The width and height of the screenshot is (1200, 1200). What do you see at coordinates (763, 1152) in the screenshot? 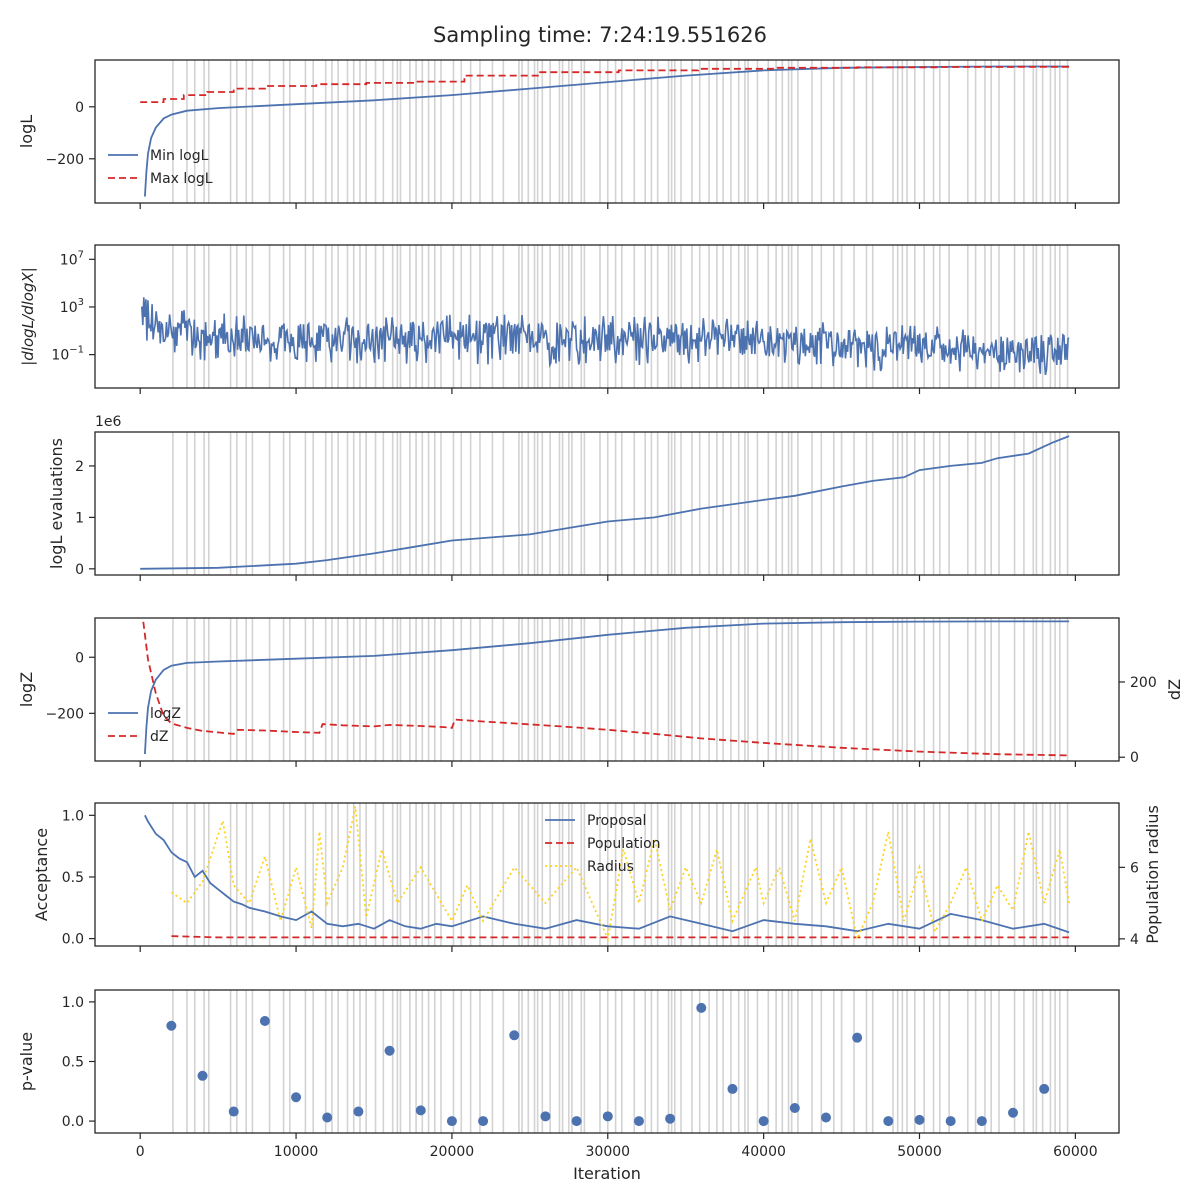
I see `x-tick-label: 40000` at bounding box center [763, 1152].